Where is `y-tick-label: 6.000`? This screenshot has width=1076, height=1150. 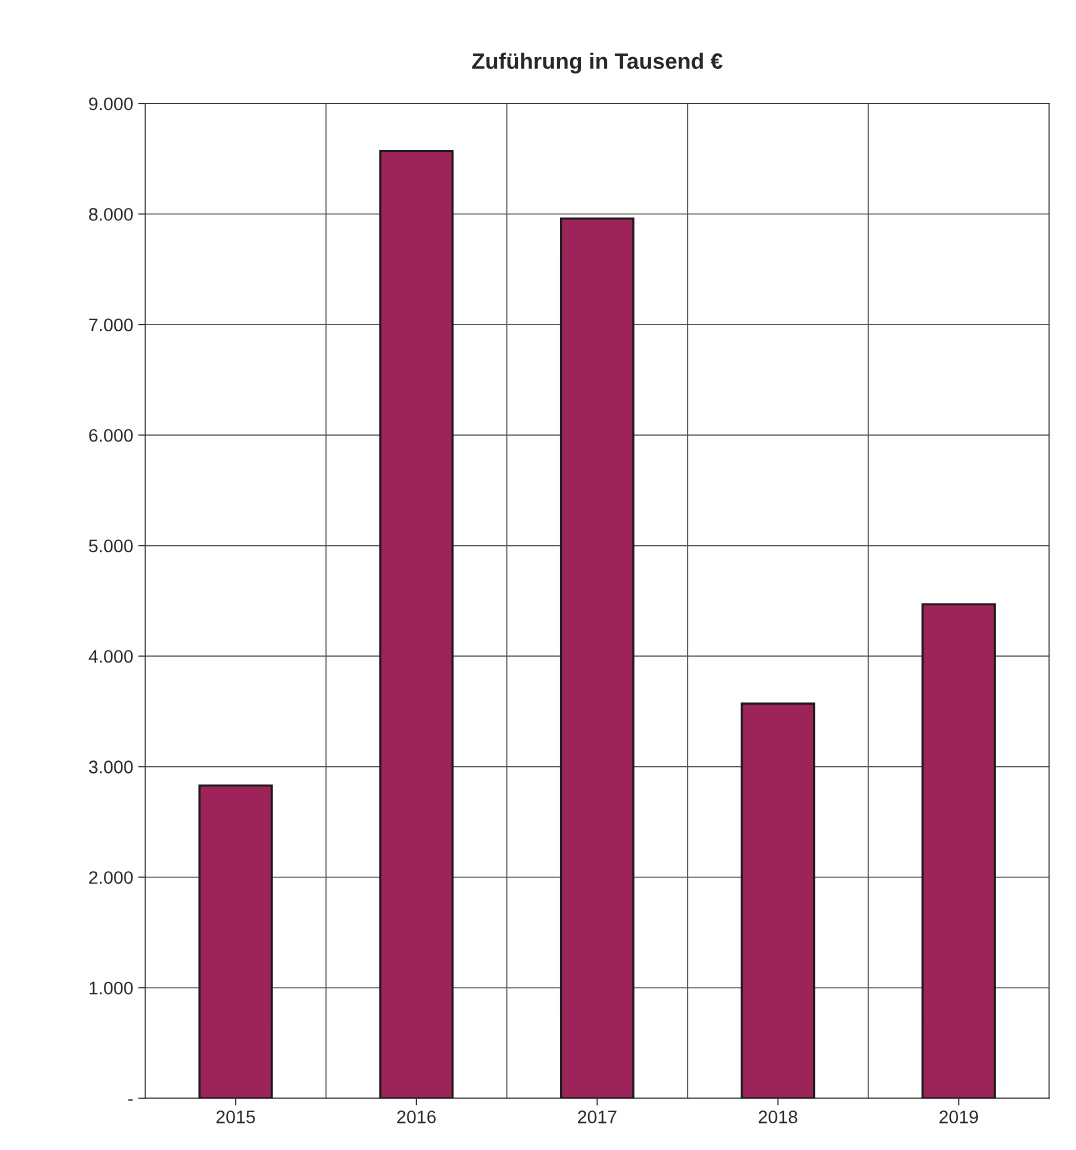
y-tick-label: 6.000 is located at coordinates (111, 435).